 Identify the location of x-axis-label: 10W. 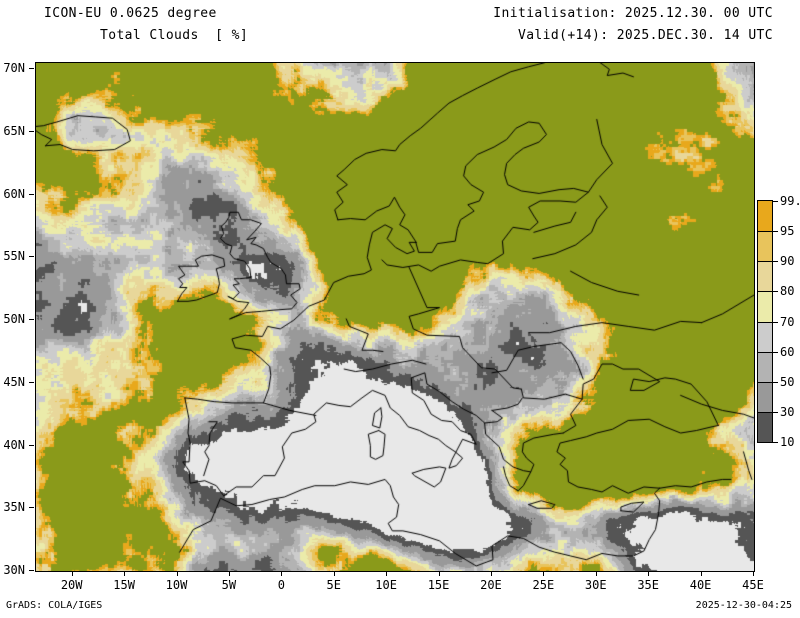
(176, 585).